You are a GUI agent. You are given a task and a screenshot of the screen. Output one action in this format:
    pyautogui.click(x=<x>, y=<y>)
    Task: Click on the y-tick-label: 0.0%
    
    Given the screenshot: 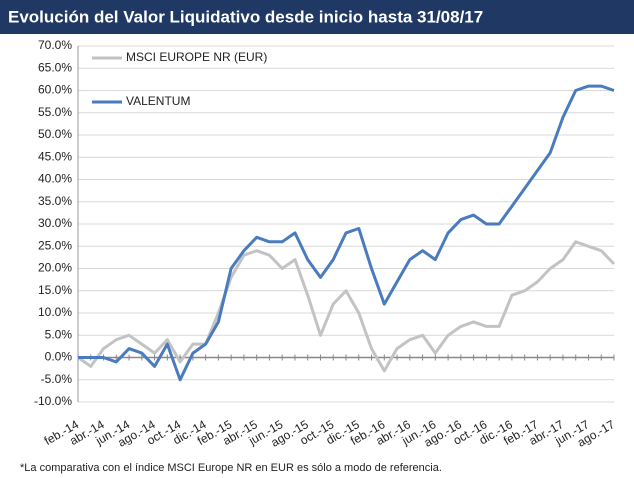 What is the action you would take?
    pyautogui.click(x=59, y=357)
    